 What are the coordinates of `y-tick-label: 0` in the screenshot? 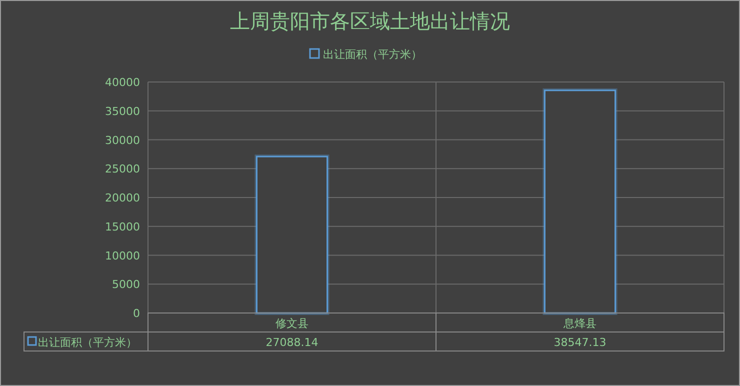 It's located at (136, 313).